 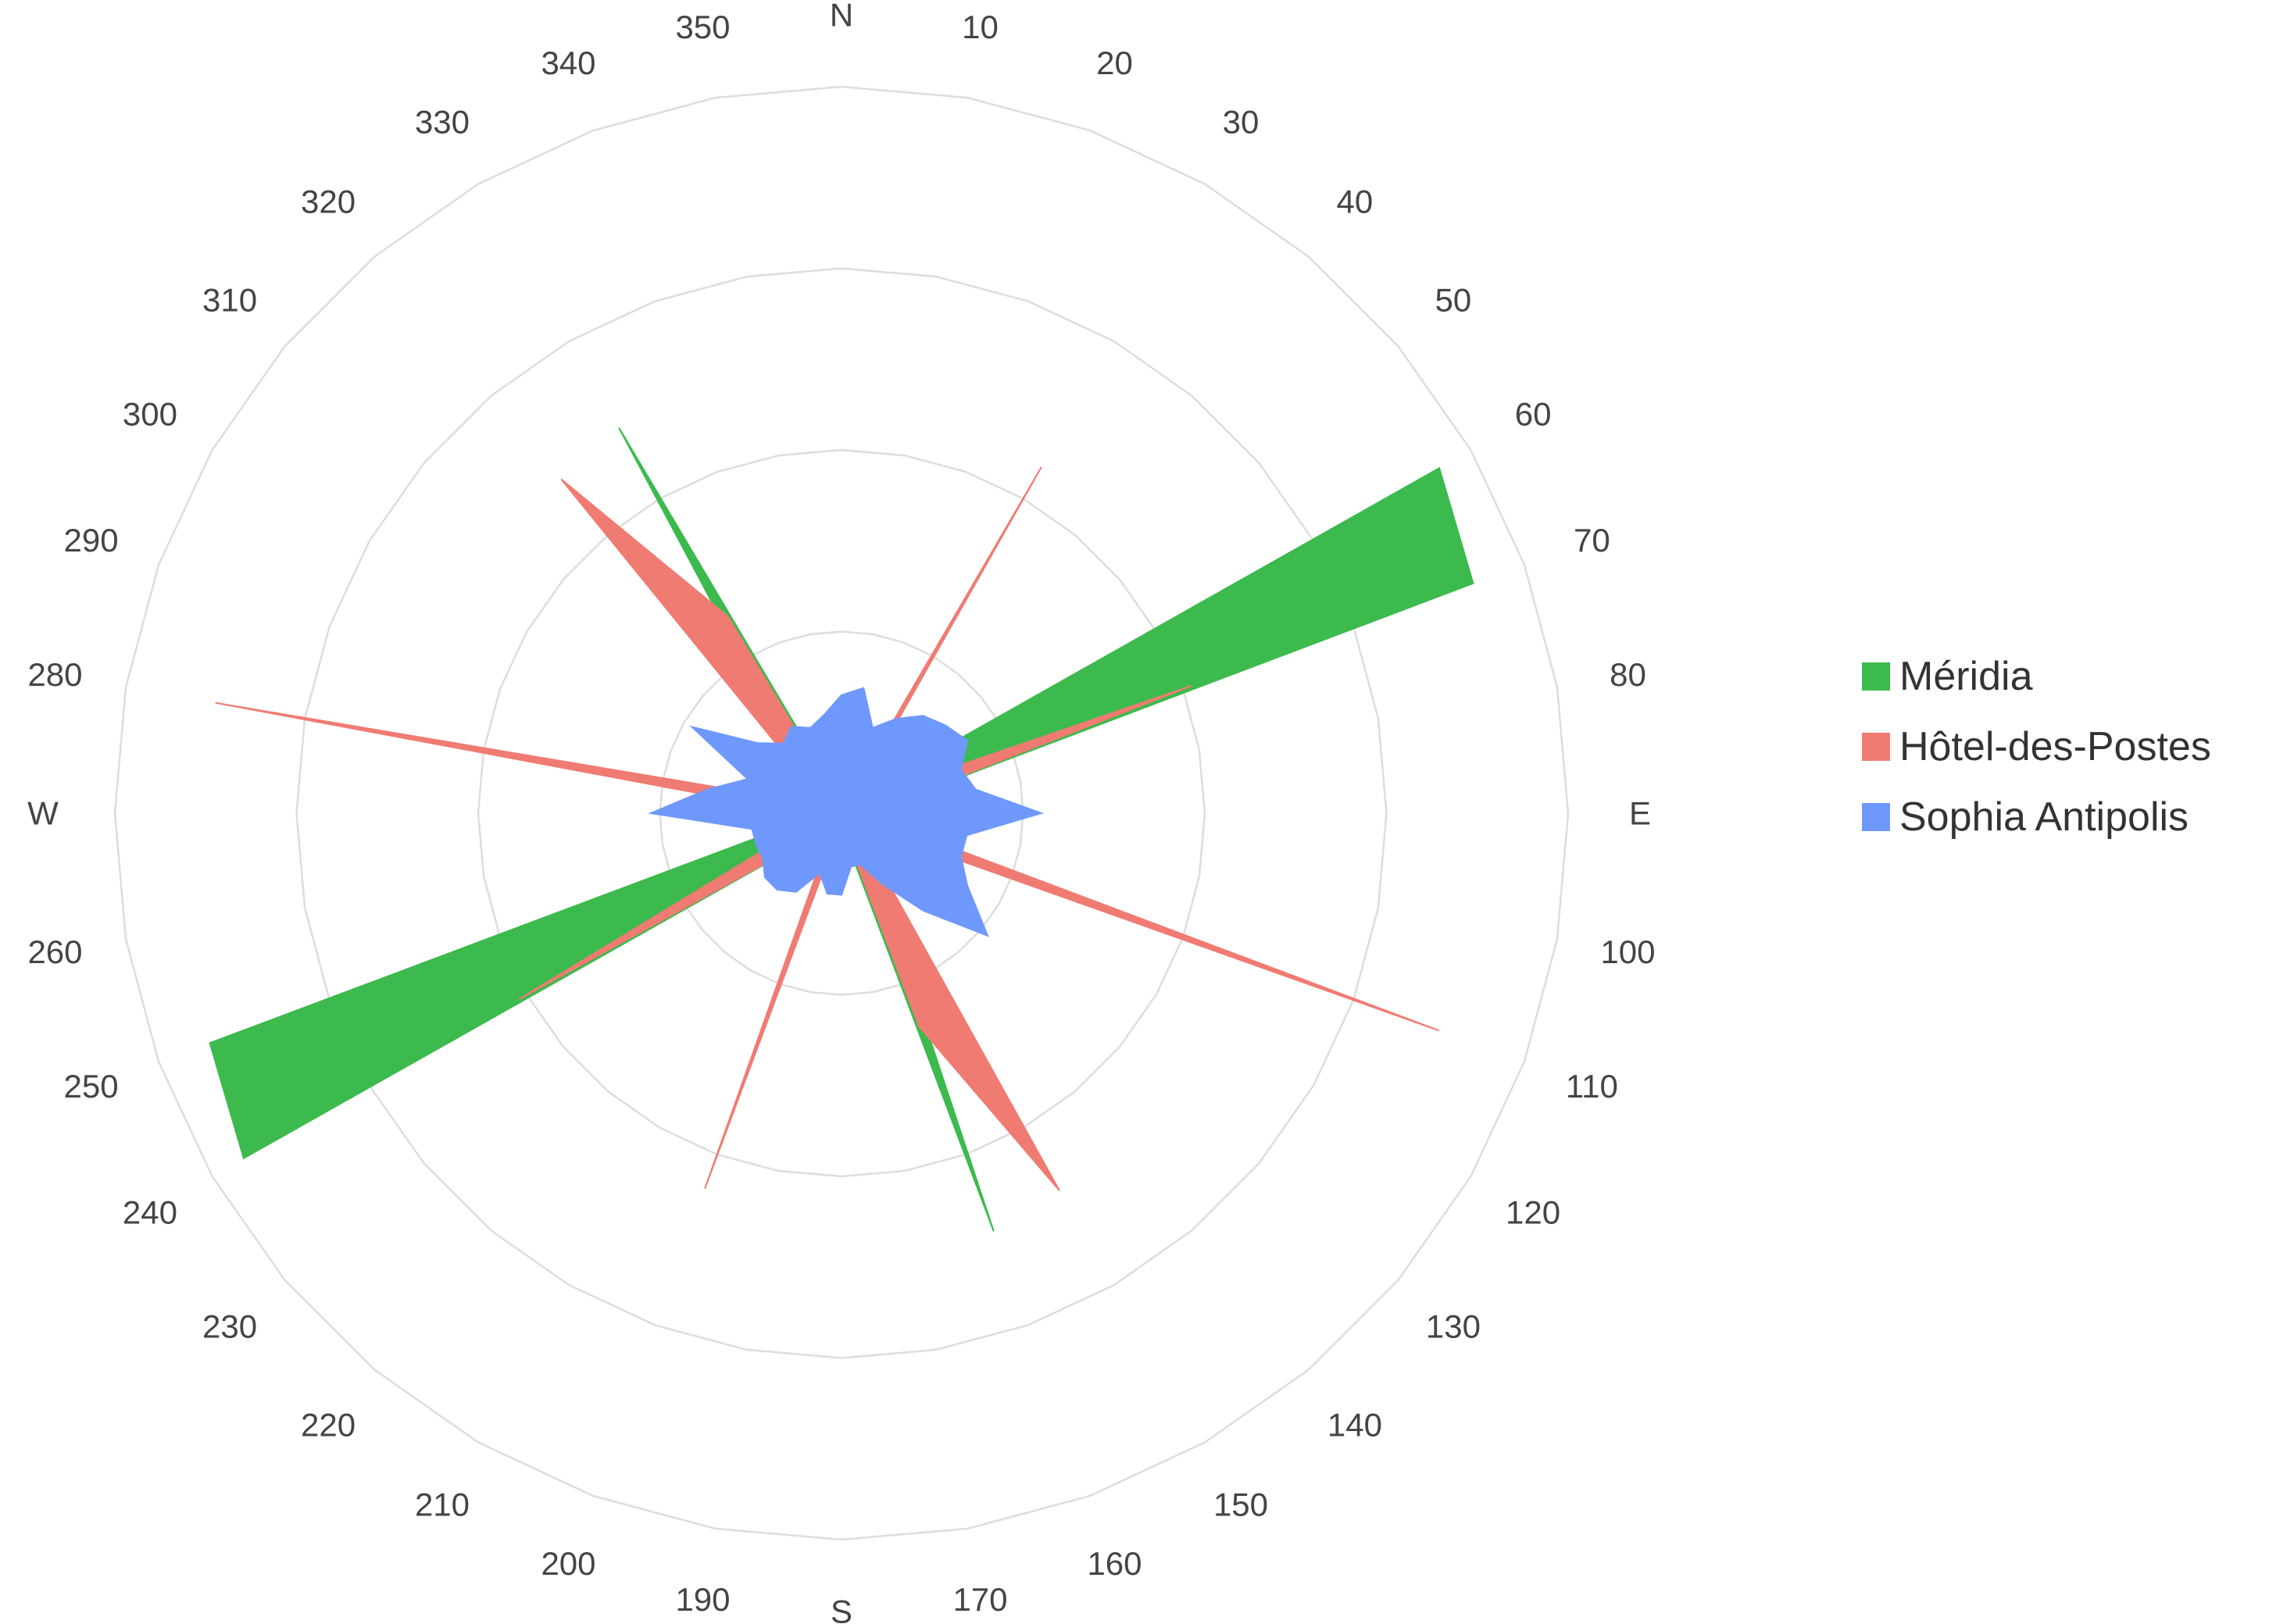 What do you see at coordinates (1640, 813) in the screenshot?
I see `angular-tick-label: E` at bounding box center [1640, 813].